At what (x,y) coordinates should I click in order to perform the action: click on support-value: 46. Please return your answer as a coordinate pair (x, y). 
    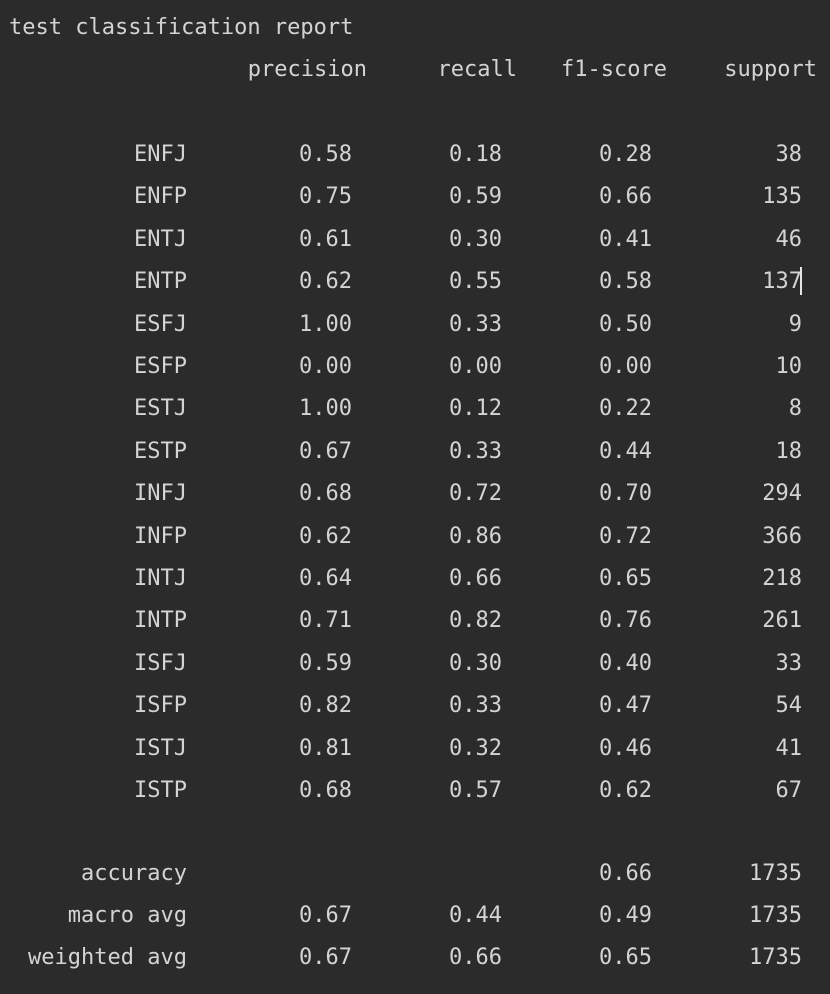
    Looking at the image, I should click on (789, 239).